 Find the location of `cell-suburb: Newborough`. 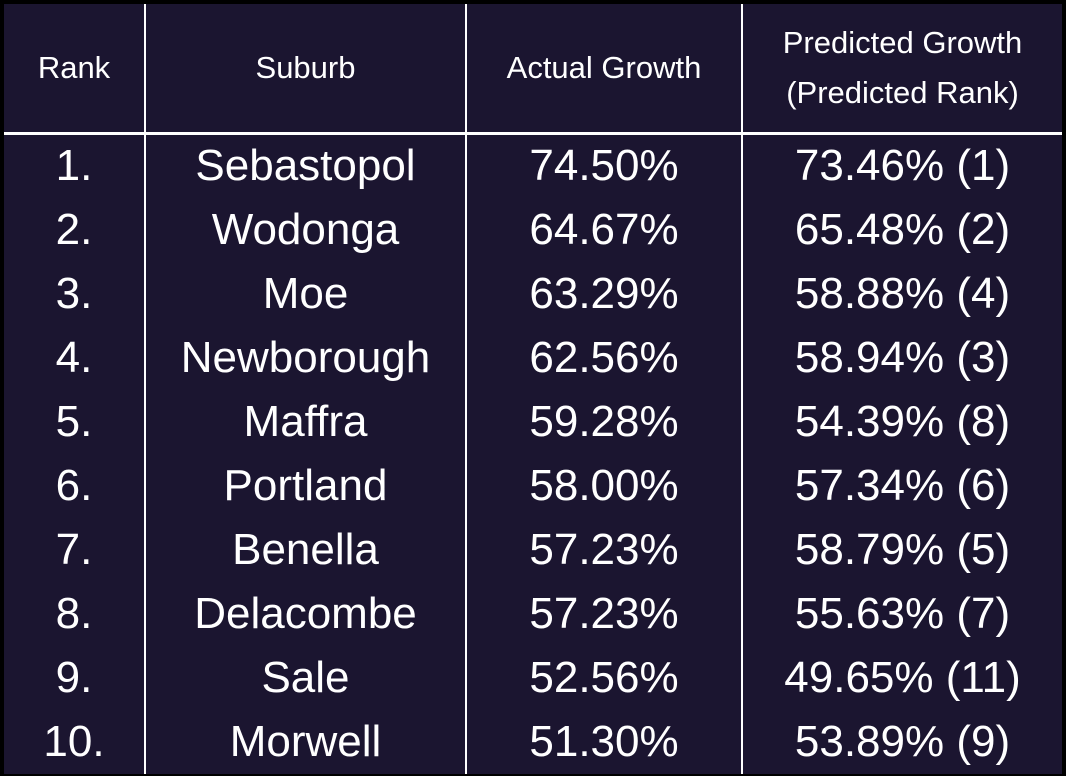

cell-suburb: Newborough is located at coordinates (305, 357).